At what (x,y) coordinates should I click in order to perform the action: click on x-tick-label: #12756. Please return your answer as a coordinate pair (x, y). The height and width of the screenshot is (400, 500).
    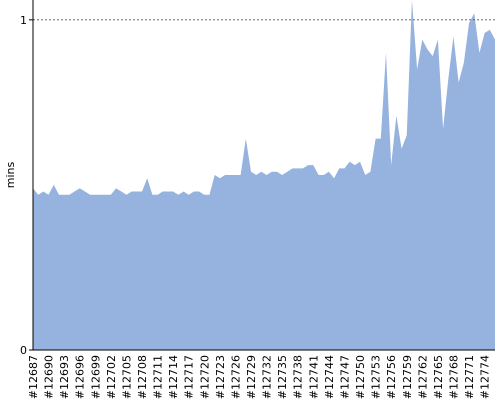
    Looking at the image, I should click on (391, 377).